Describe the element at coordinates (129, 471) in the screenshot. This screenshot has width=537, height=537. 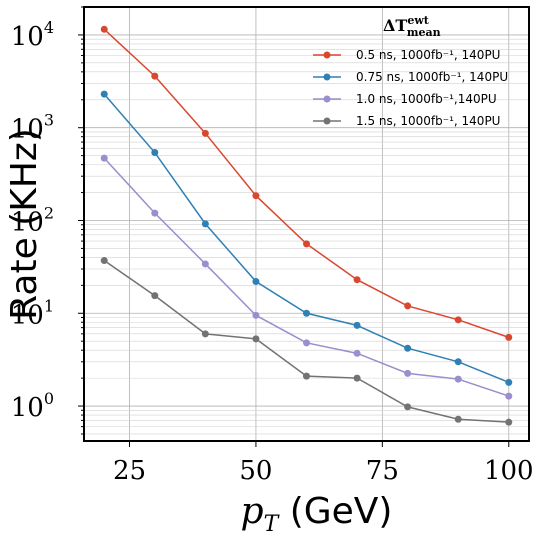
I see `x-tick-label: 25` at that location.